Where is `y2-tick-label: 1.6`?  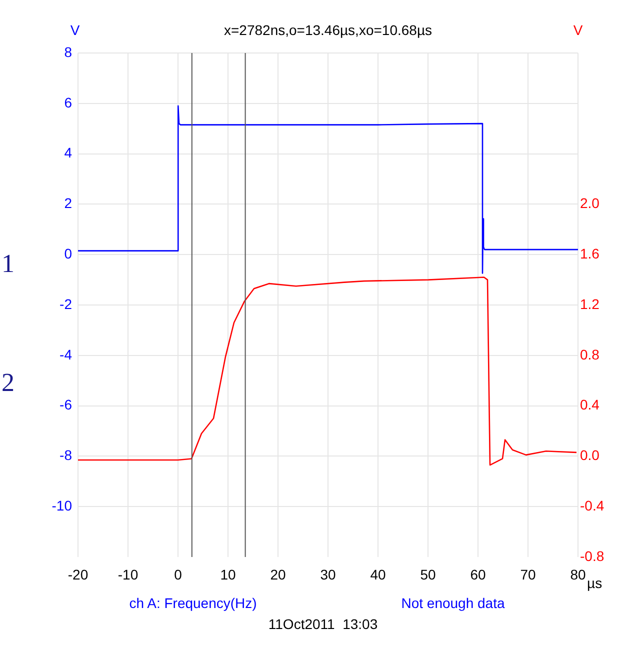 y2-tick-label: 1.6 is located at coordinates (590, 253).